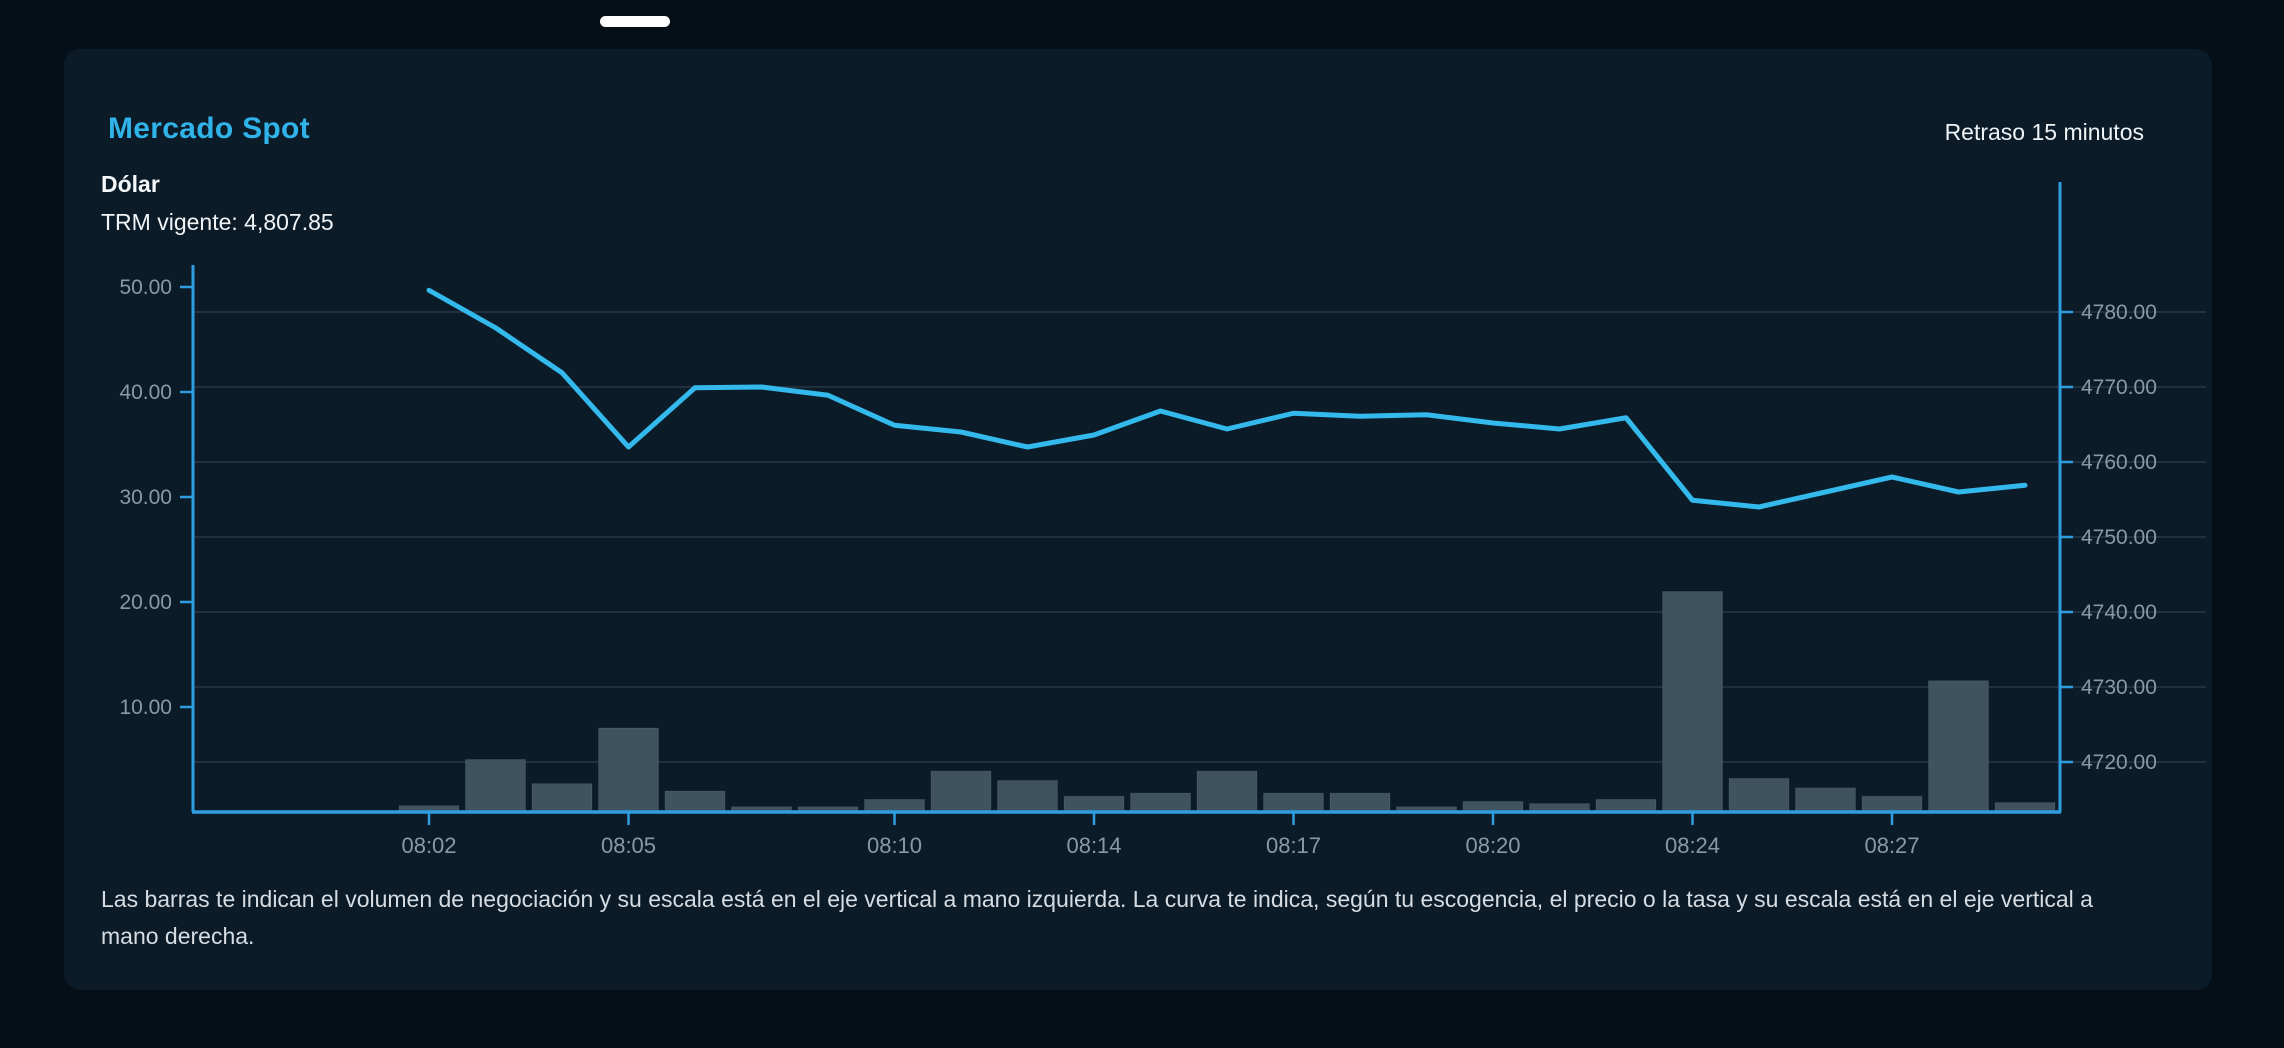  I want to click on page-title: Mercado Spot, so click(209, 128).